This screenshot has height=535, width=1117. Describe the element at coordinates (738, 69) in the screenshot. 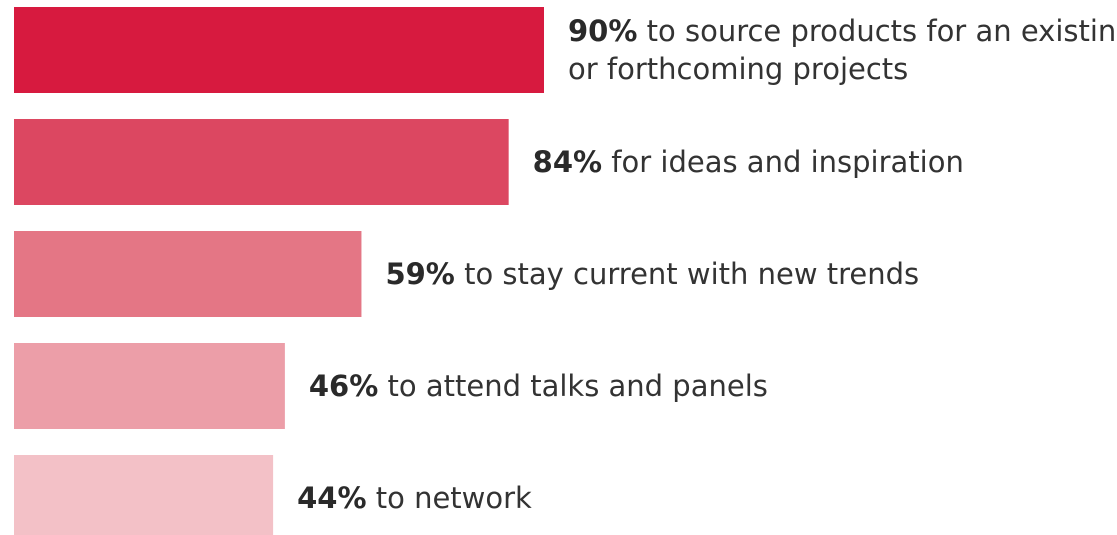

I see `category-label-line: or forthcoming projects` at that location.